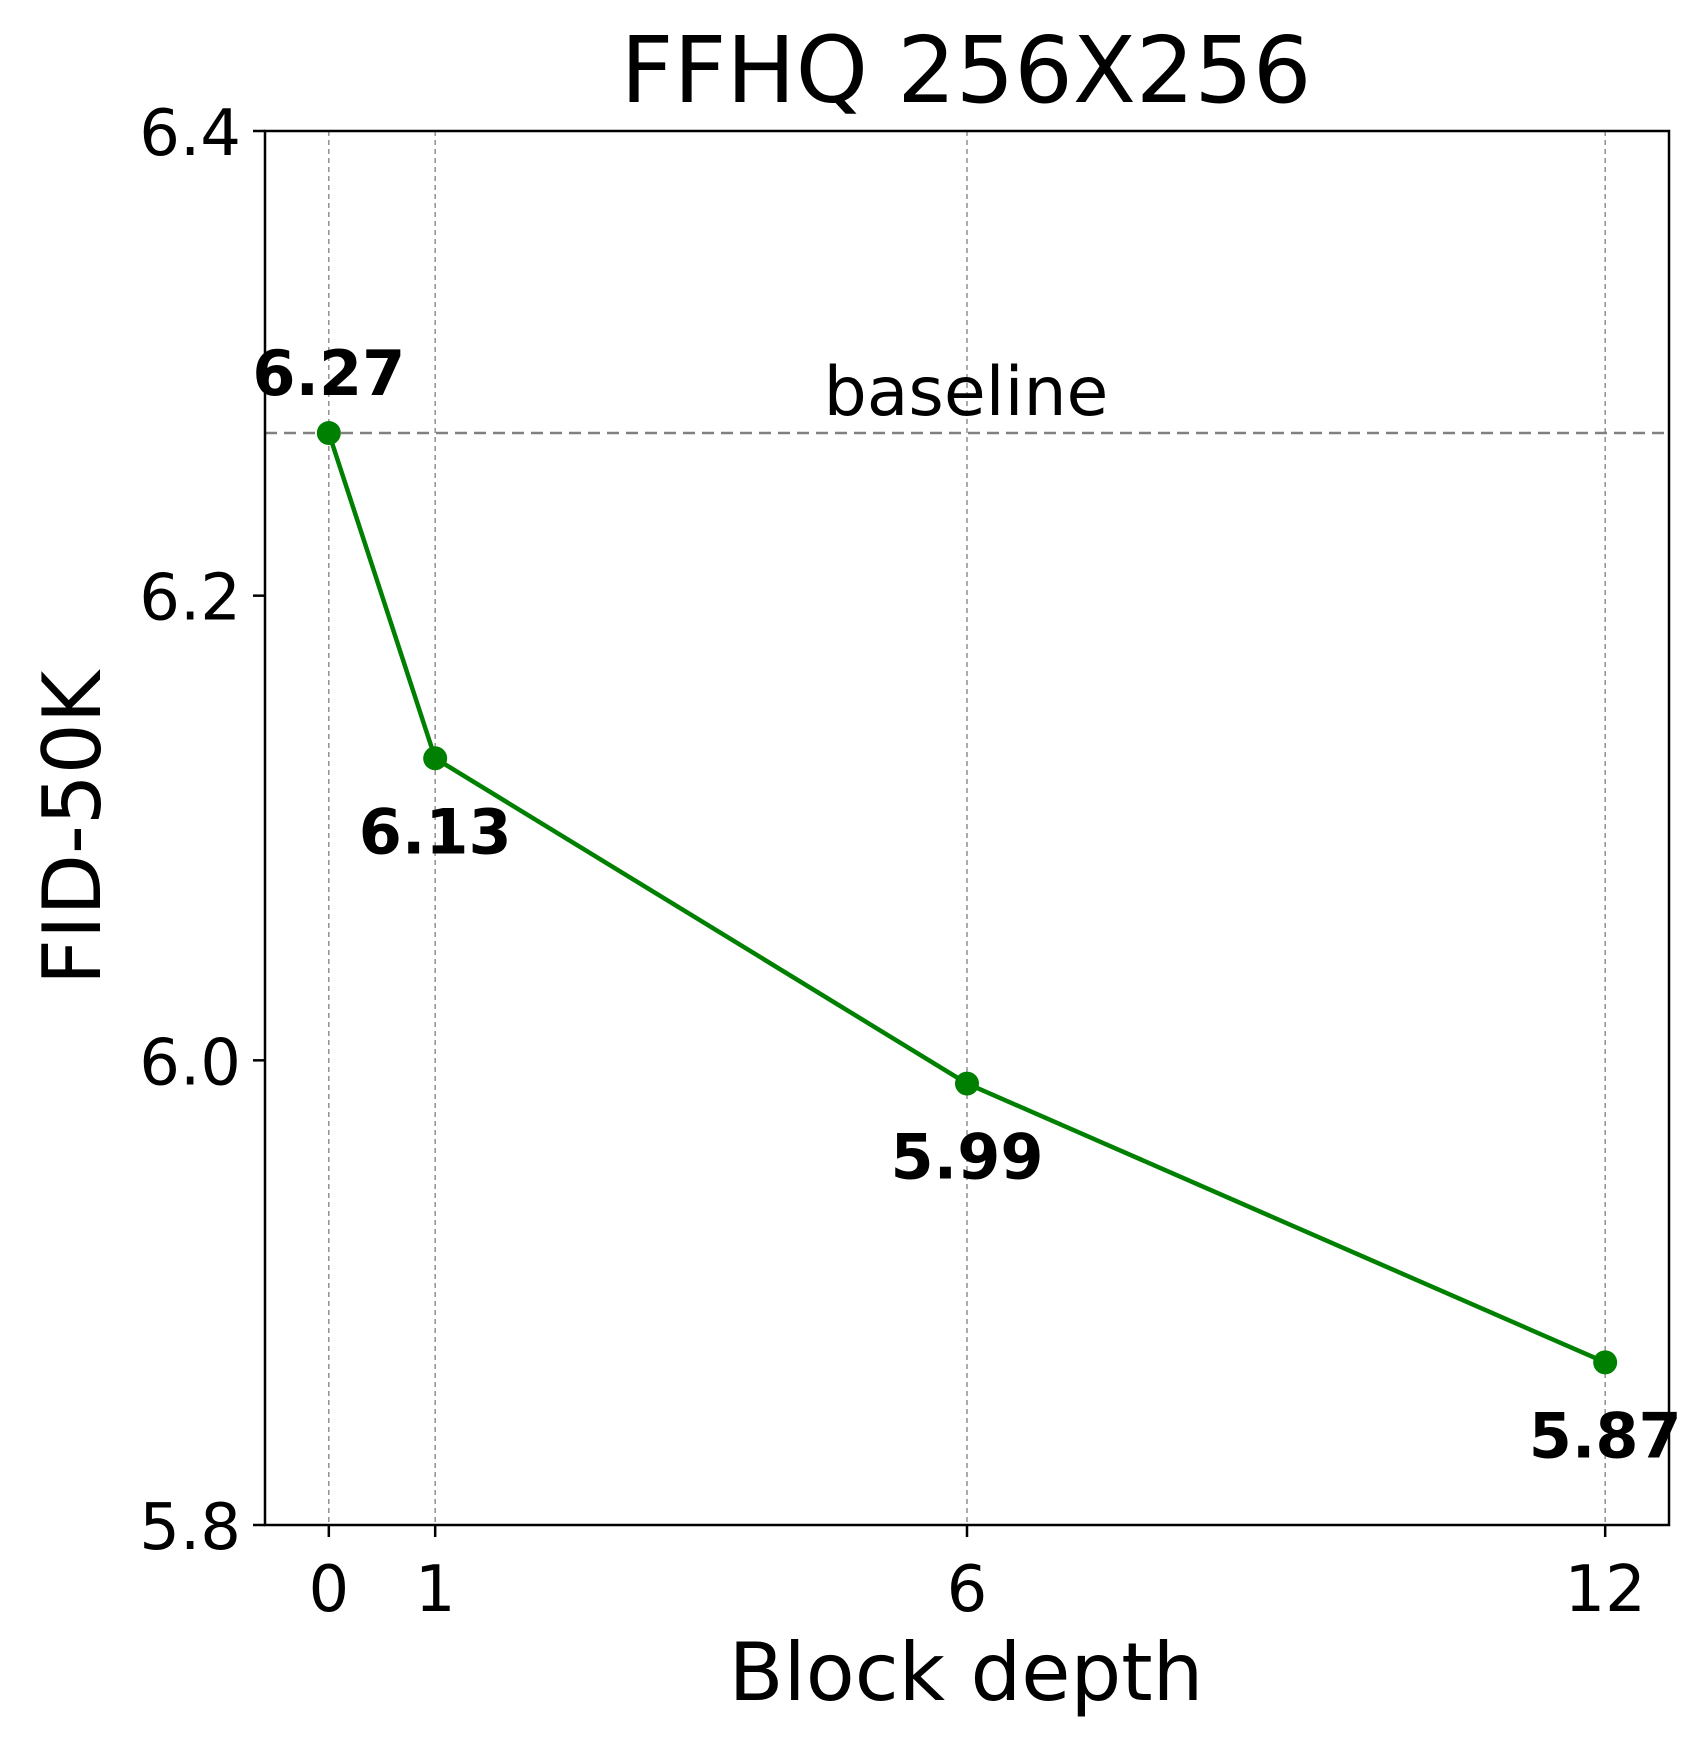 The image size is (1706, 1739). I want to click on x-tick-label: 12, so click(1604, 1590).